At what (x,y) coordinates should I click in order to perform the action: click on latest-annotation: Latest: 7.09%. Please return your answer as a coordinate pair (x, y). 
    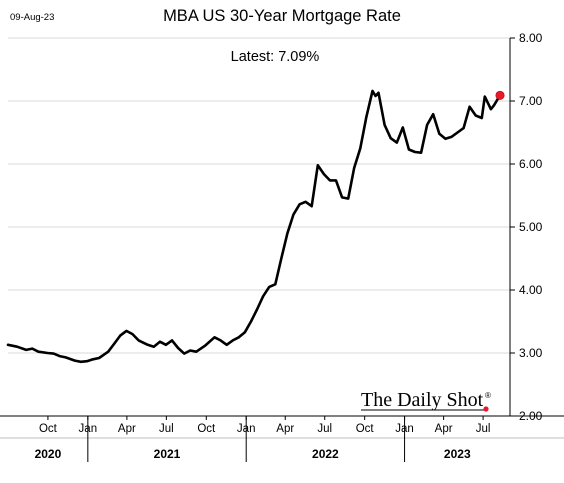
    Looking at the image, I should click on (275, 57).